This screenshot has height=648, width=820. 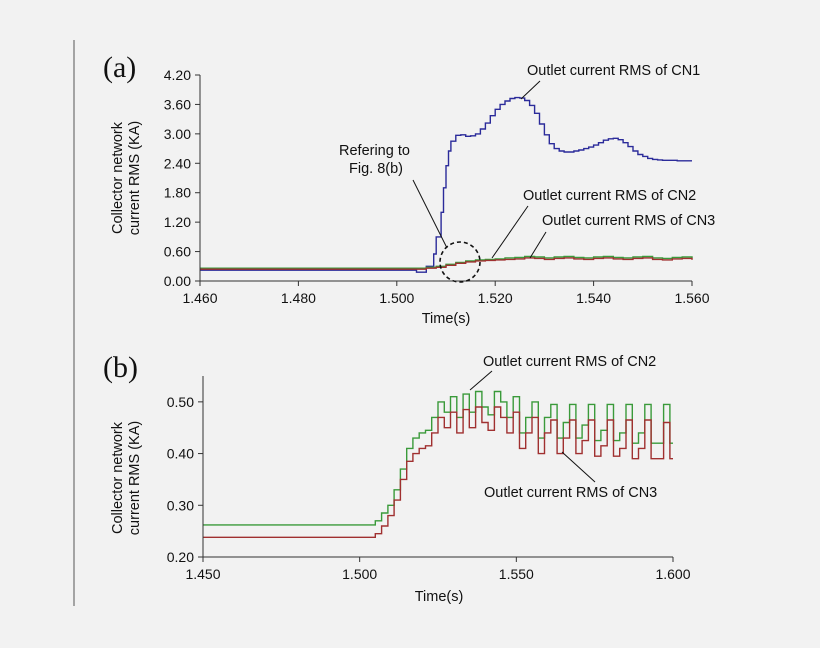 What do you see at coordinates (177, 75) in the screenshot?
I see `y-tick-label: 4.20` at bounding box center [177, 75].